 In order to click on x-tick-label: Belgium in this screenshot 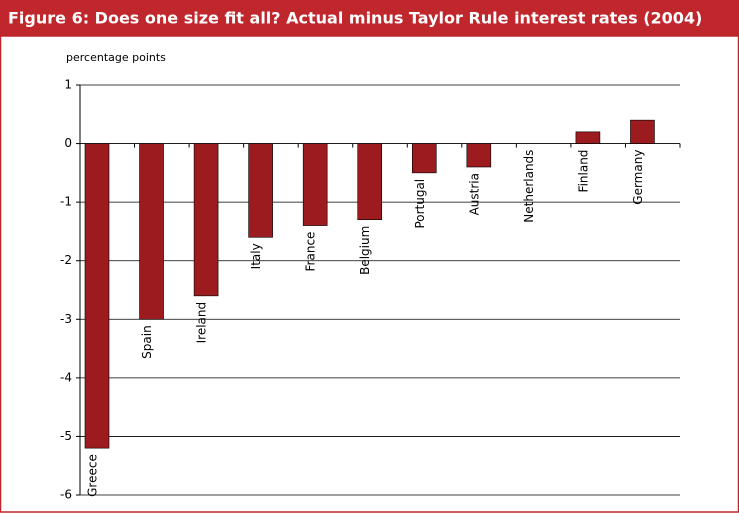, I will do `click(365, 250)`.